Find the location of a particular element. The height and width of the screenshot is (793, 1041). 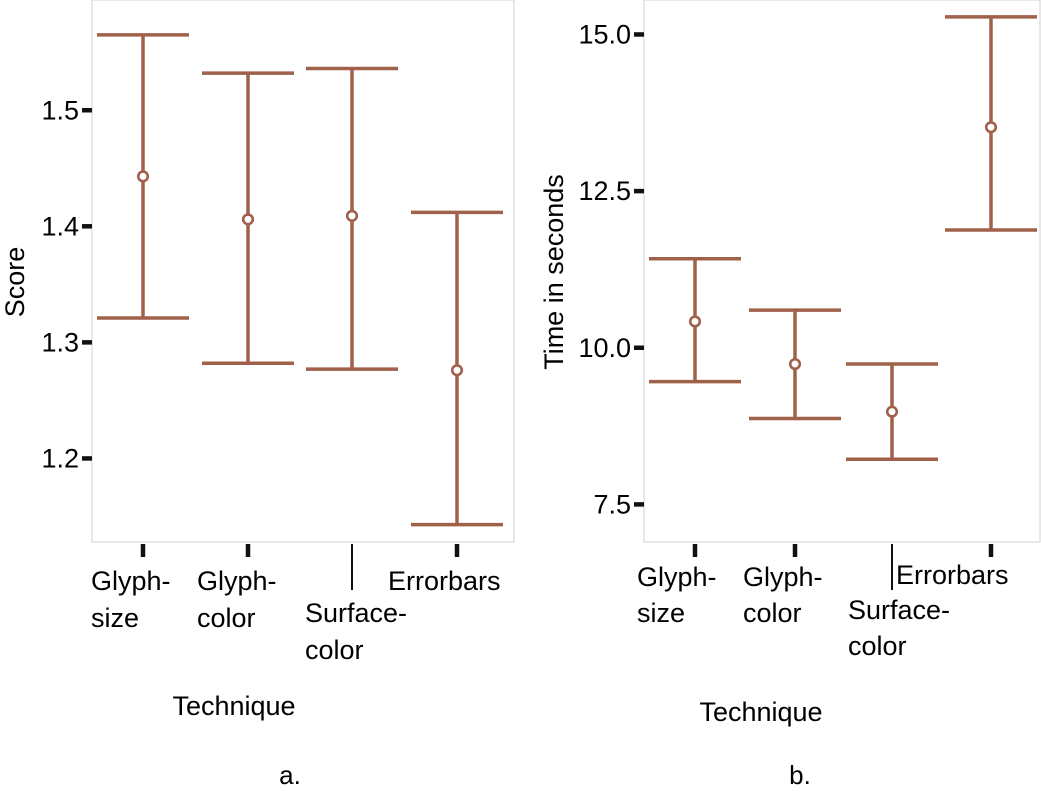

y-tick-label: 1.4 is located at coordinates (60, 226).